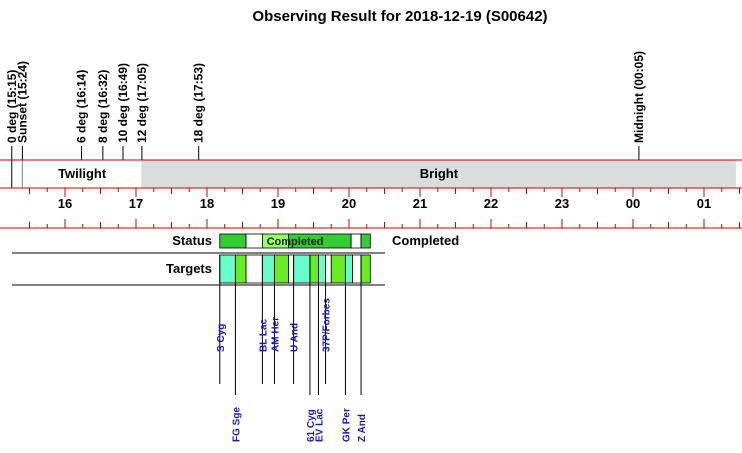 Image resolution: width=742 pixels, height=453 pixels. I want to click on x-tick-label: 16, so click(65, 203).